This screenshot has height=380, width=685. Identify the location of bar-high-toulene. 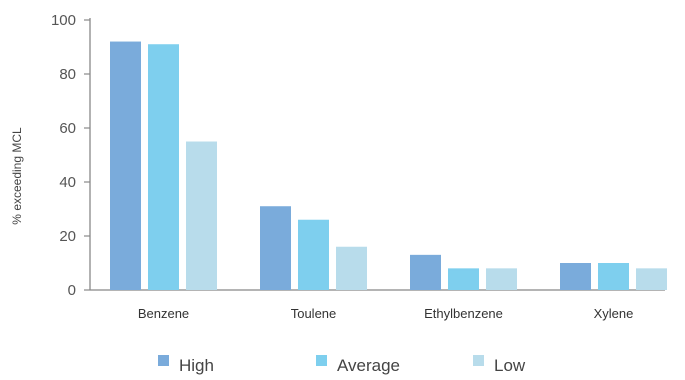
(275, 248).